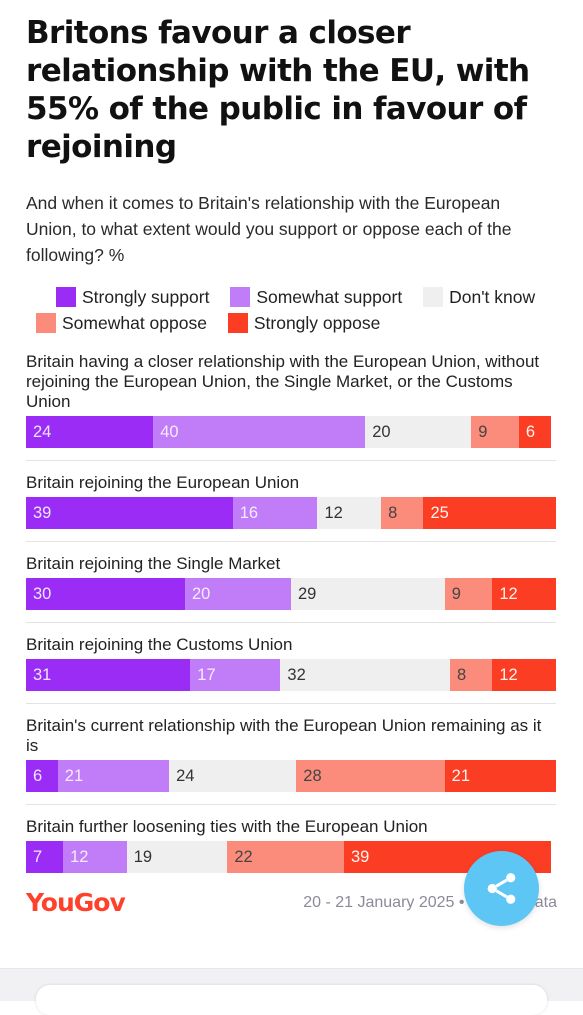  Describe the element at coordinates (95, 857) in the screenshot. I see `bar-segment-somewhat-support: 12` at that location.